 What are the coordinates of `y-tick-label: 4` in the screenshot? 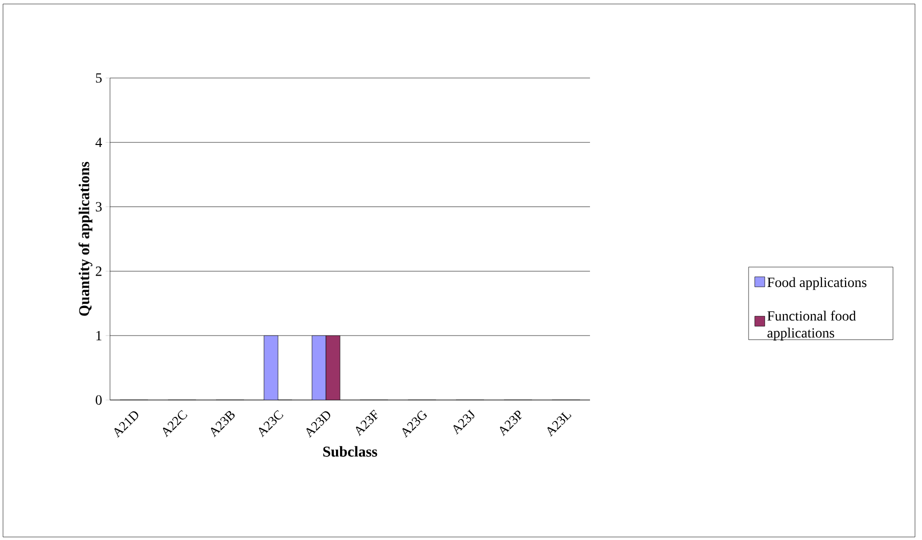 It's located at (98, 142).